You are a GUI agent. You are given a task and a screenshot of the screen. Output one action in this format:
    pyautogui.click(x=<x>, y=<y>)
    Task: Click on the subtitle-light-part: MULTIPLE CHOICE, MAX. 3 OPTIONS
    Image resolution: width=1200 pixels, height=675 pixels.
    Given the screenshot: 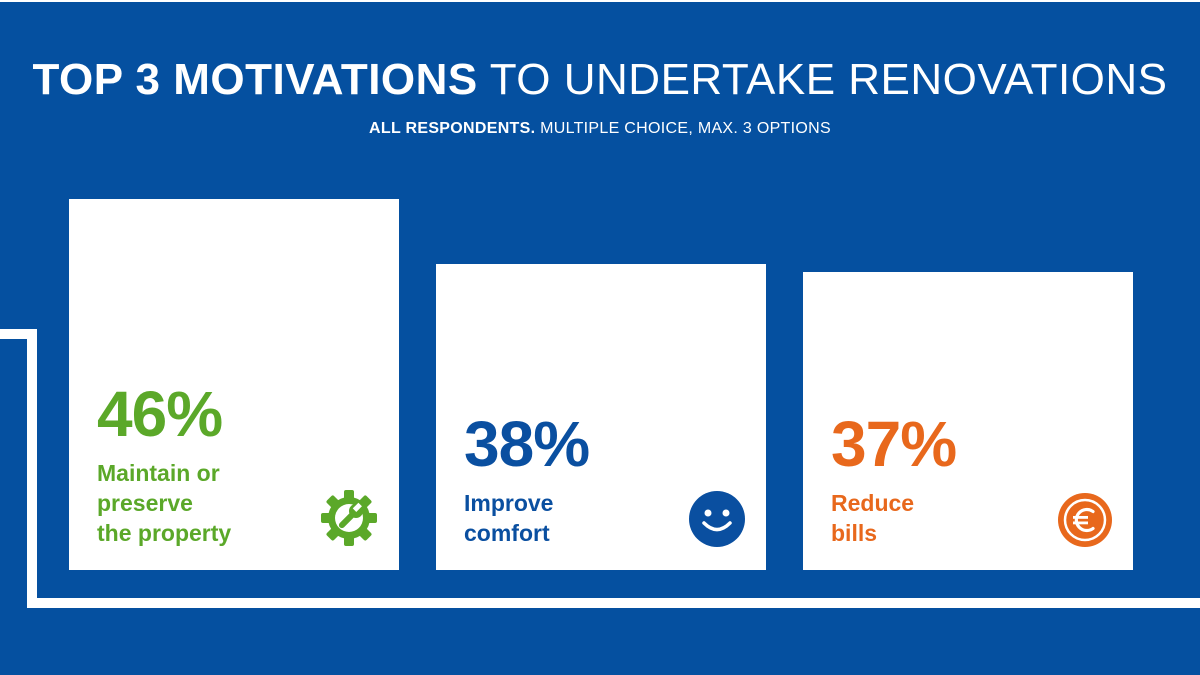 What is the action you would take?
    pyautogui.click(x=685, y=128)
    